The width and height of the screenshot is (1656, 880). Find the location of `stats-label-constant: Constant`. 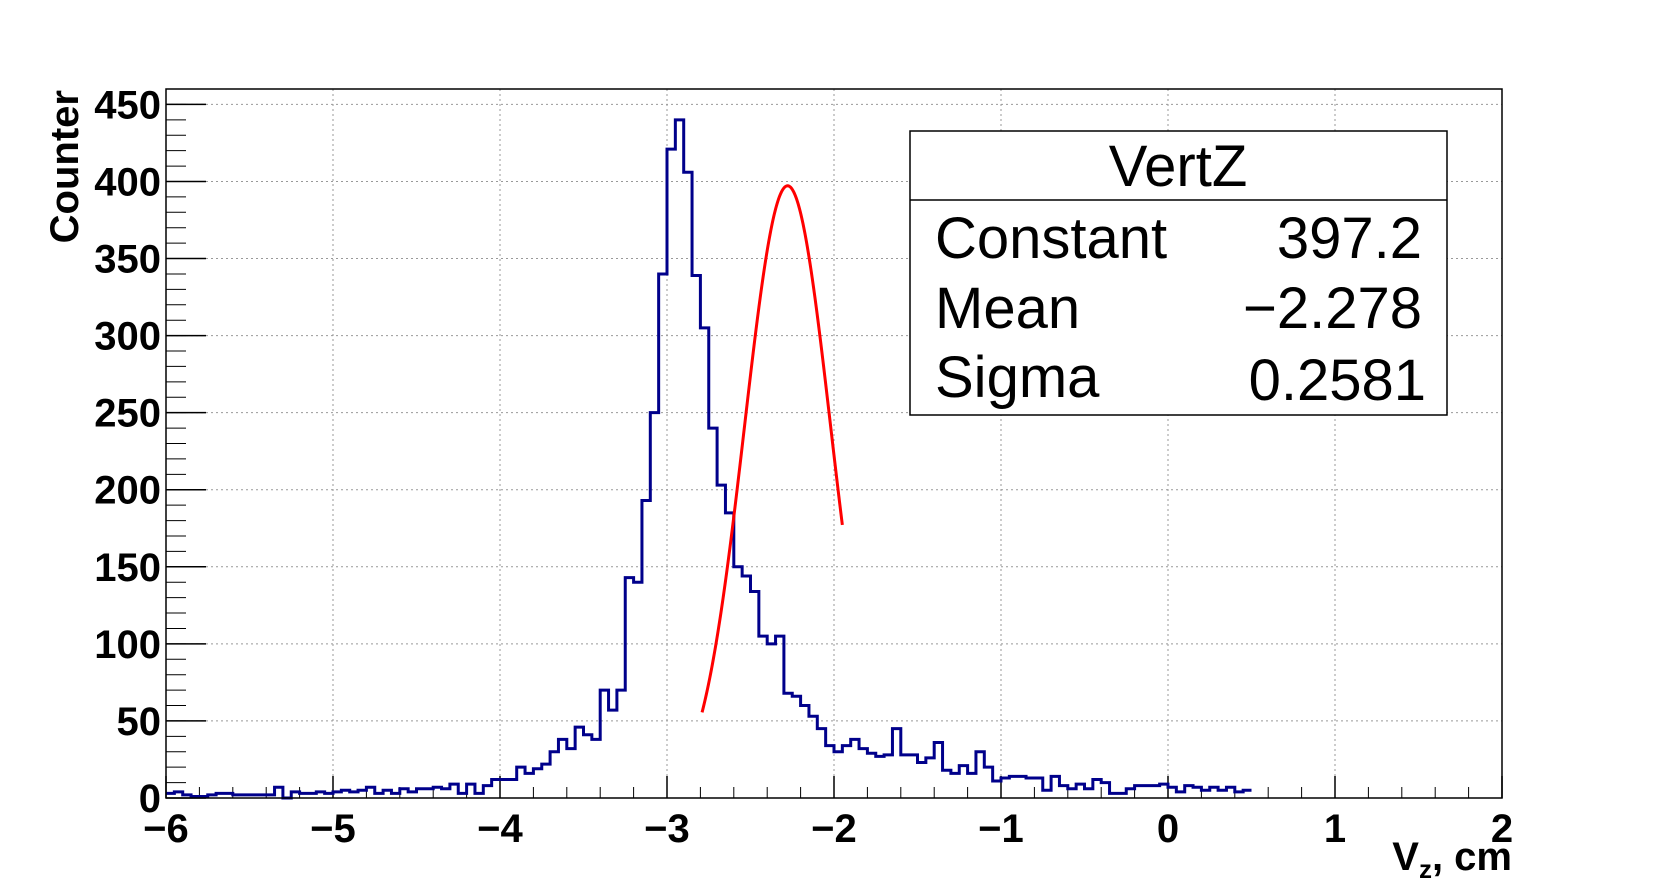

stats-label-constant: Constant is located at coordinates (1051, 238).